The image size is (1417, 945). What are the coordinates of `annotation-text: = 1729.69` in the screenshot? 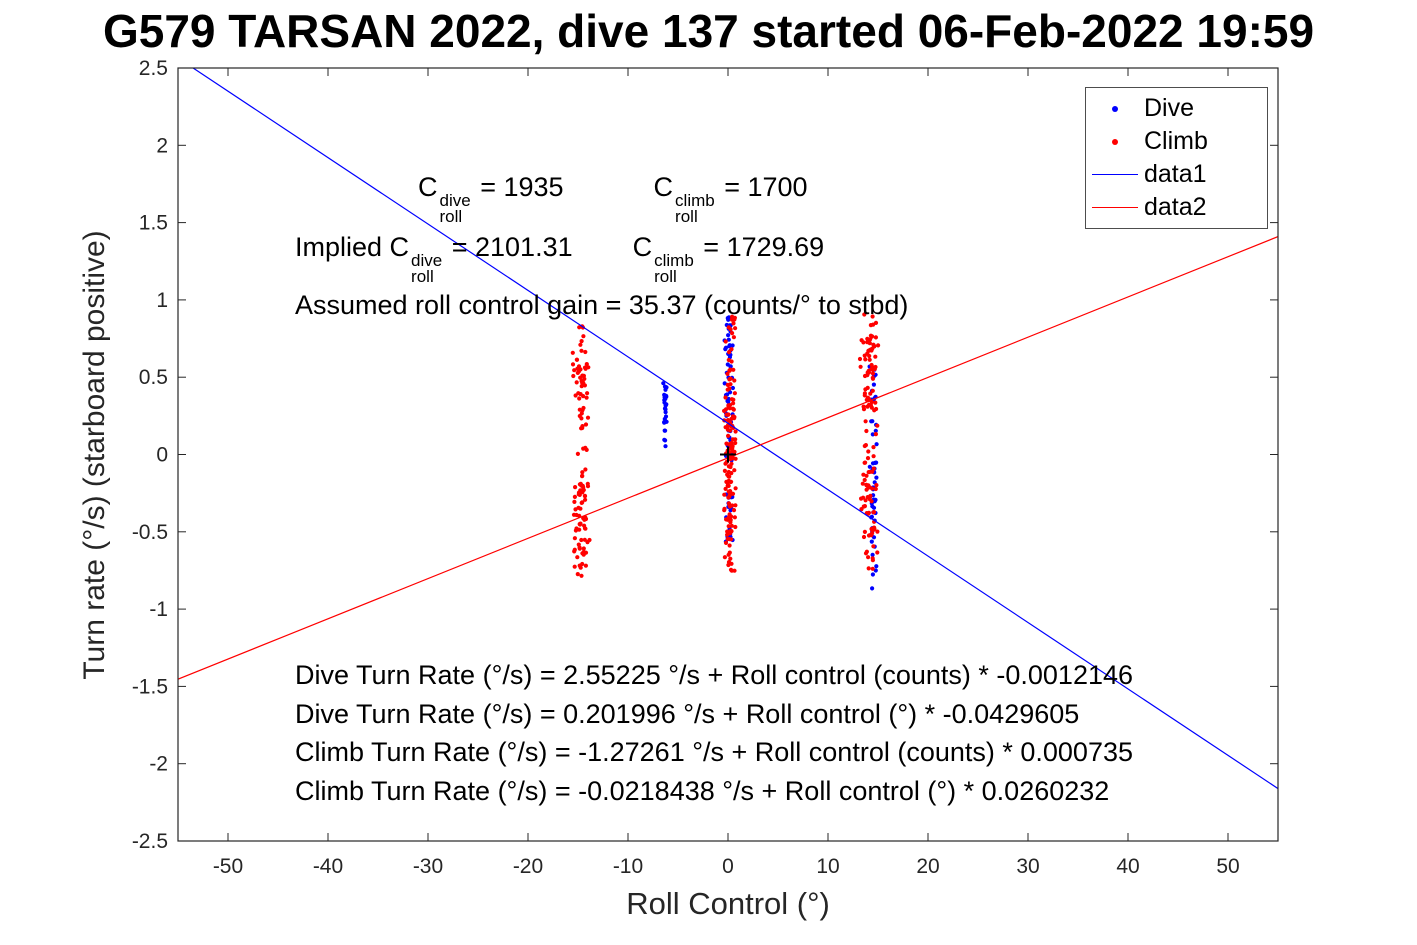 It's located at (760, 247).